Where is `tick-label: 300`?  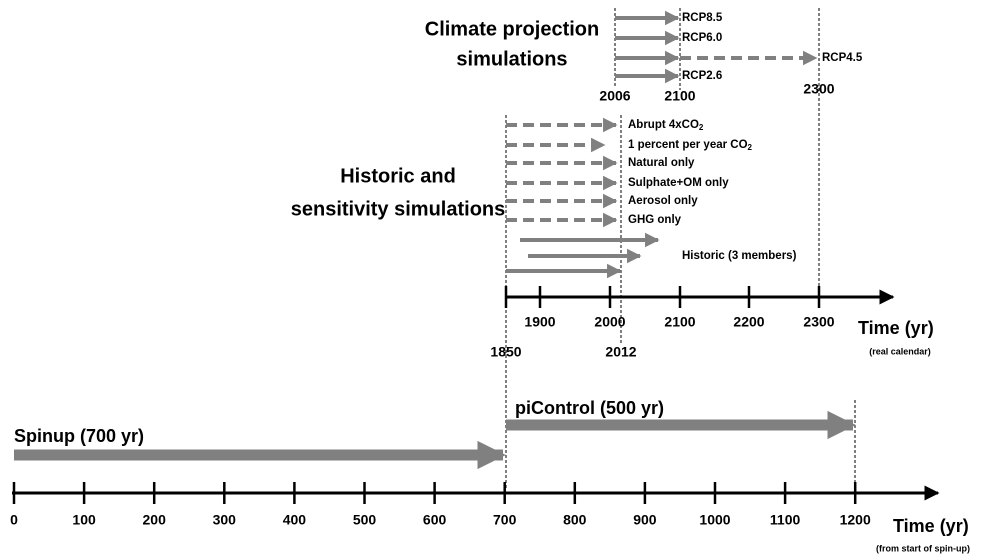
tick-label: 300 is located at coordinates (225, 520).